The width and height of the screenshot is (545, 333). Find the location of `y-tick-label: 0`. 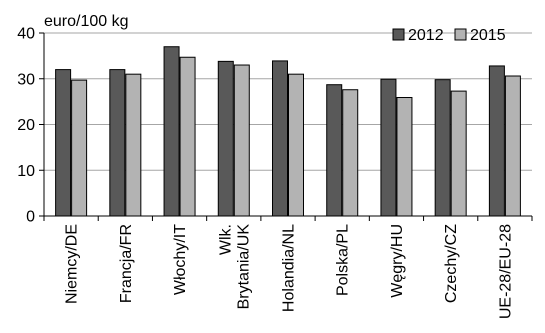

y-tick-label: 0 is located at coordinates (30, 217).